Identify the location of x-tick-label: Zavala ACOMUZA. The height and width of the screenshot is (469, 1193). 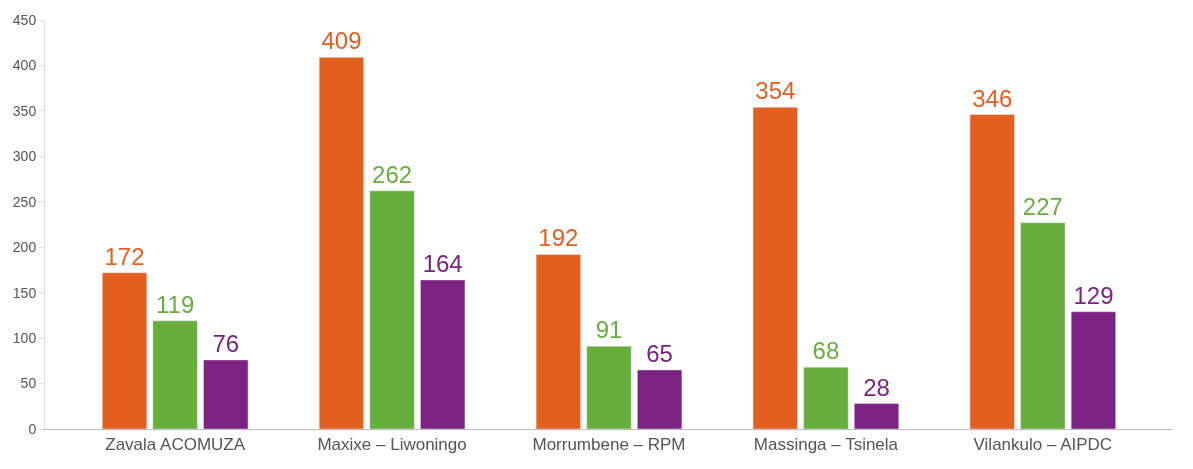
(175, 445).